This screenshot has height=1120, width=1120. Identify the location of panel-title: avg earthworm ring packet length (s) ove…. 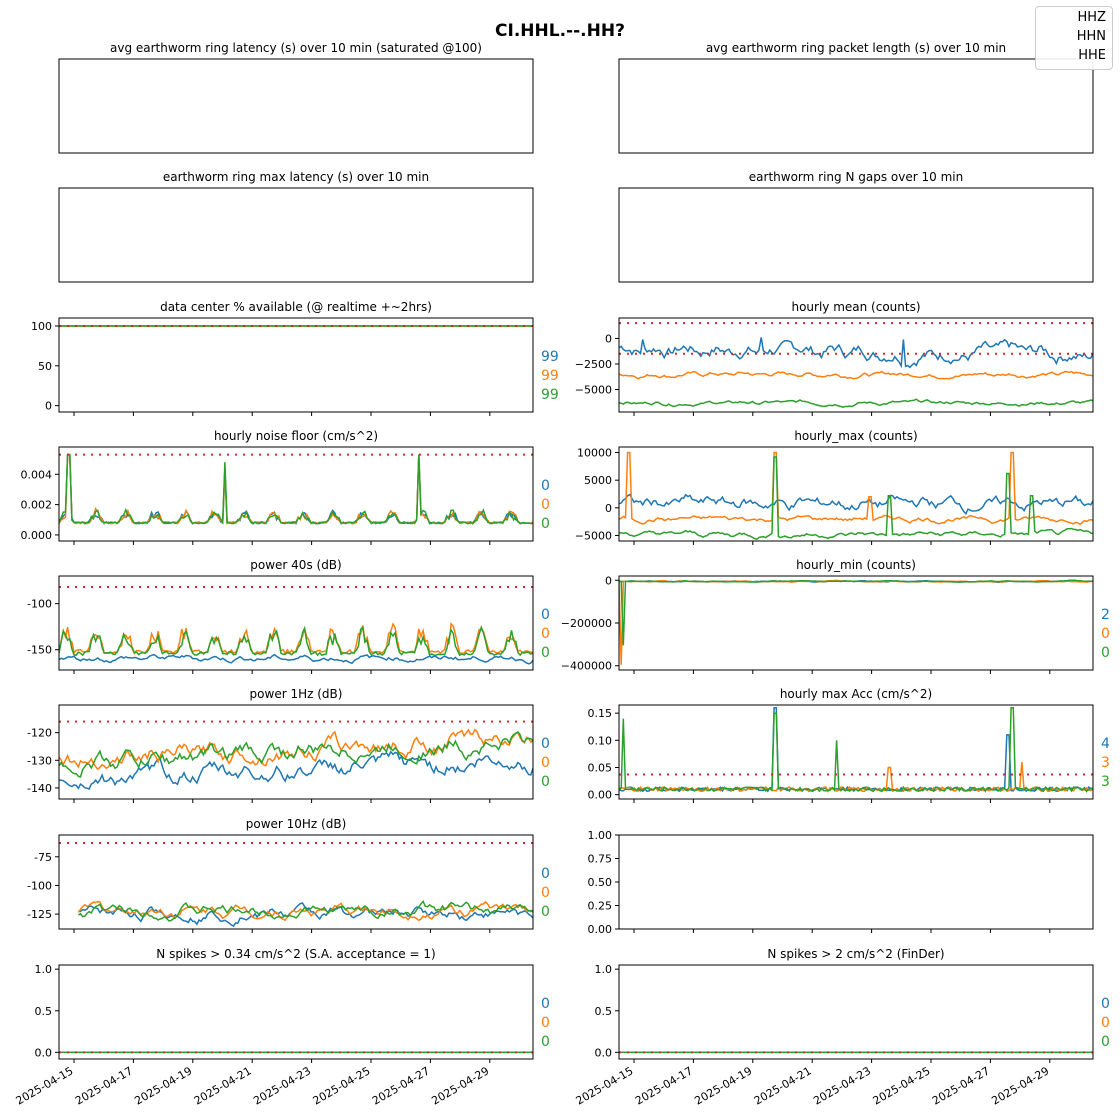
(856, 48).